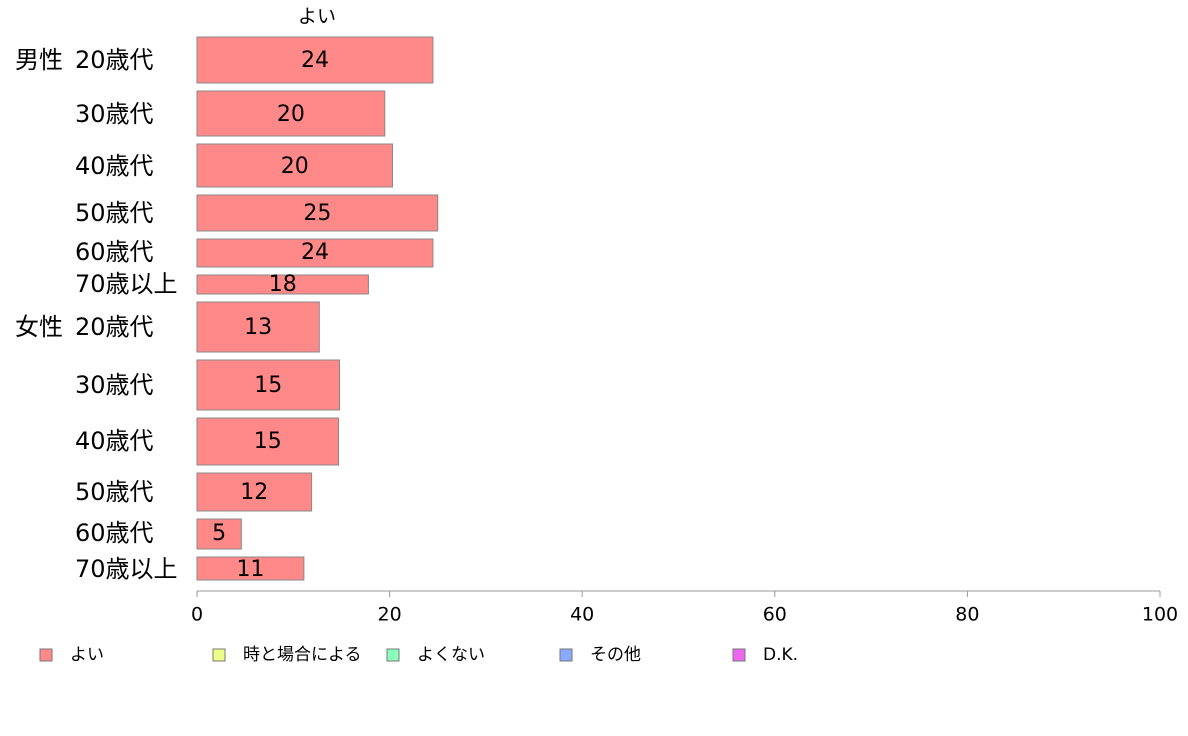 This screenshot has height=736, width=1188. I want to click on group-label: 男性, so click(39, 60).